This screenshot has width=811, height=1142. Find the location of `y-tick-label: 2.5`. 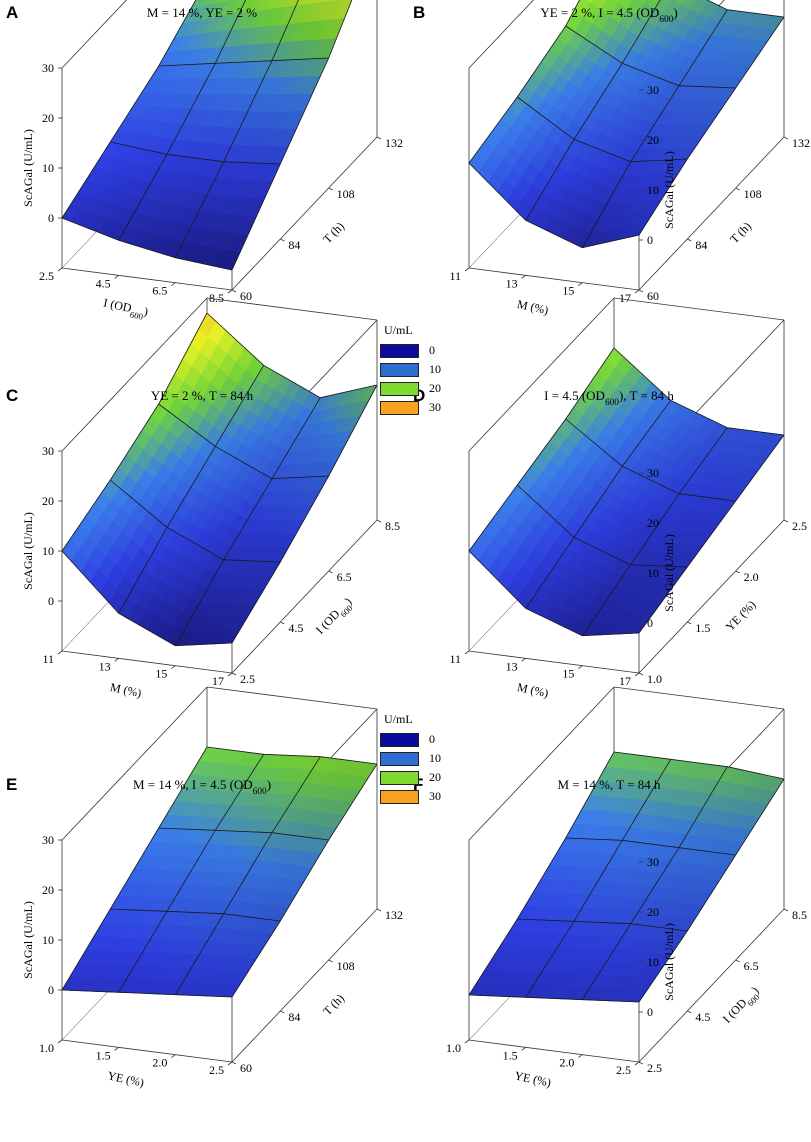

y-tick-label: 2.5 is located at coordinates (799, 526).